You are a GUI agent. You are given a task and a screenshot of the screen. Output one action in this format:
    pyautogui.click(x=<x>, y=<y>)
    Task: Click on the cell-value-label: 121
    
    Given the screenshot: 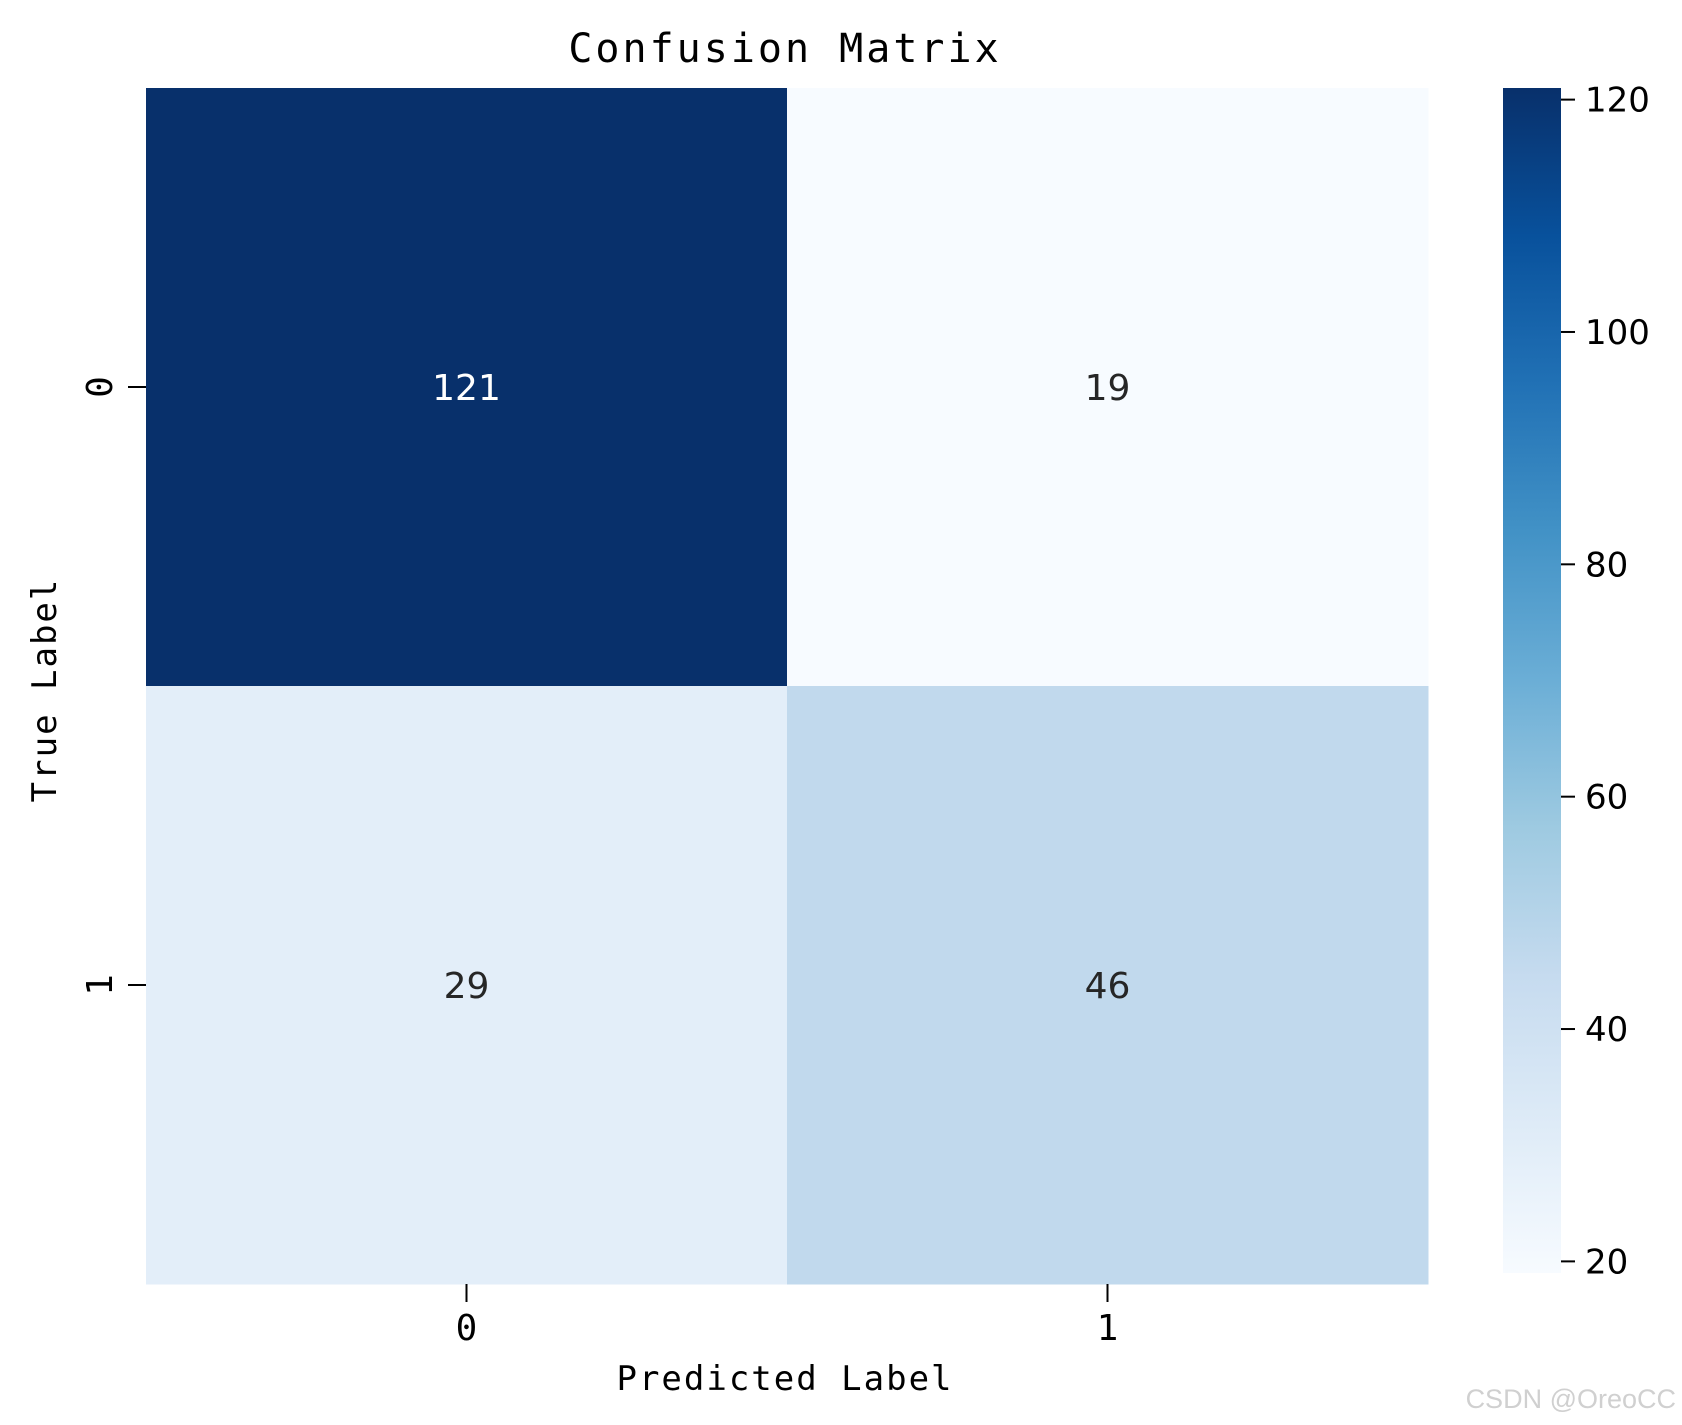 What is the action you would take?
    pyautogui.click(x=466, y=388)
    